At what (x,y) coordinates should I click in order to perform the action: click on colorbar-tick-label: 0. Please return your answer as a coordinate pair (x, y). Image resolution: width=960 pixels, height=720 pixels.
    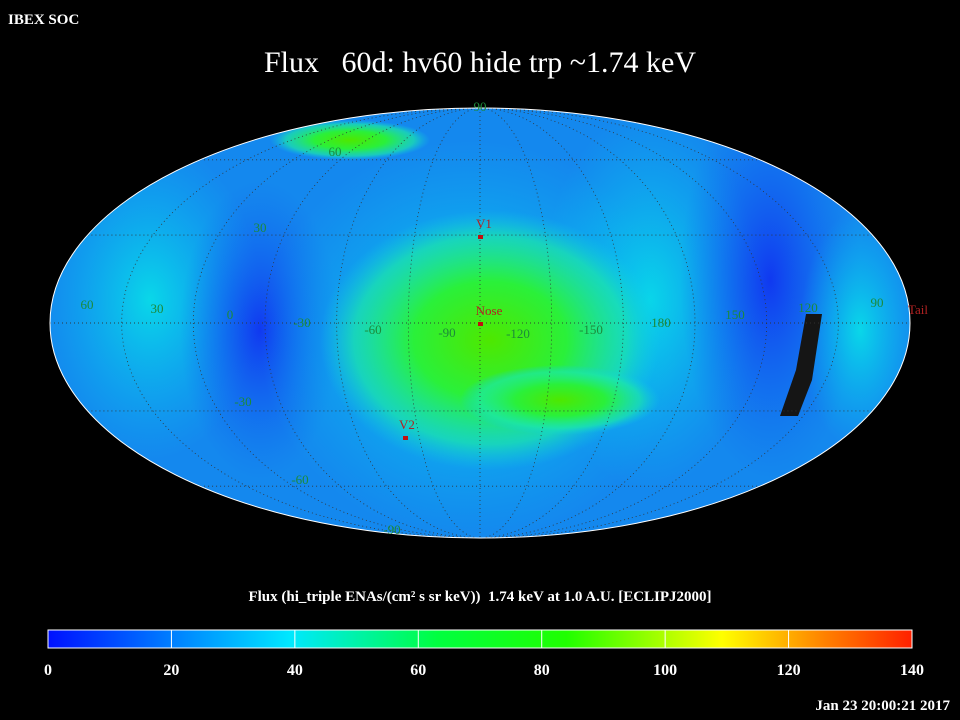
    Looking at the image, I should click on (48, 670).